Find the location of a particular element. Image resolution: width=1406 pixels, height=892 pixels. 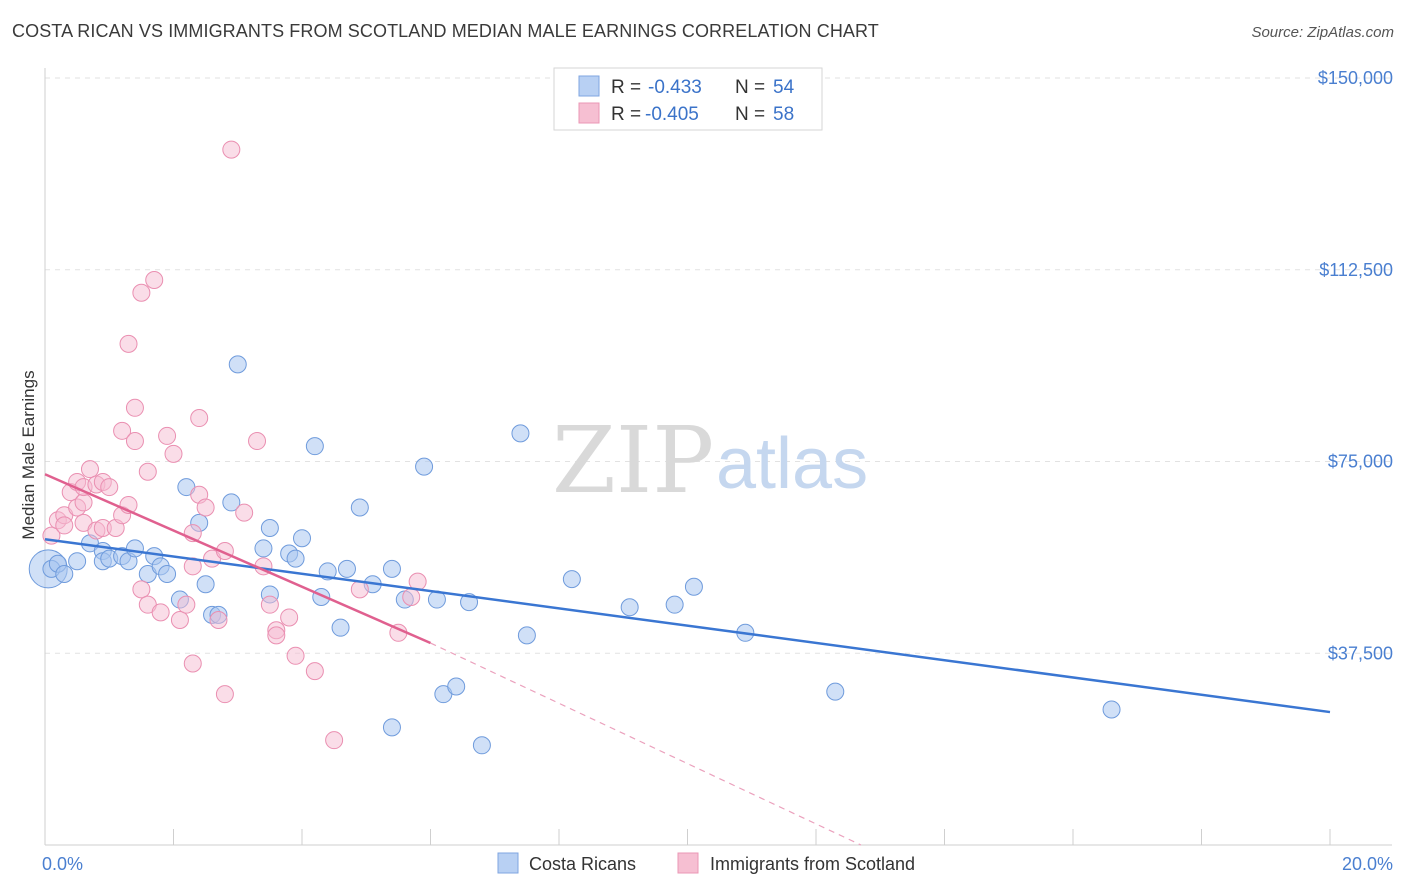

watermark-atlas: atlas is located at coordinates (792, 464).